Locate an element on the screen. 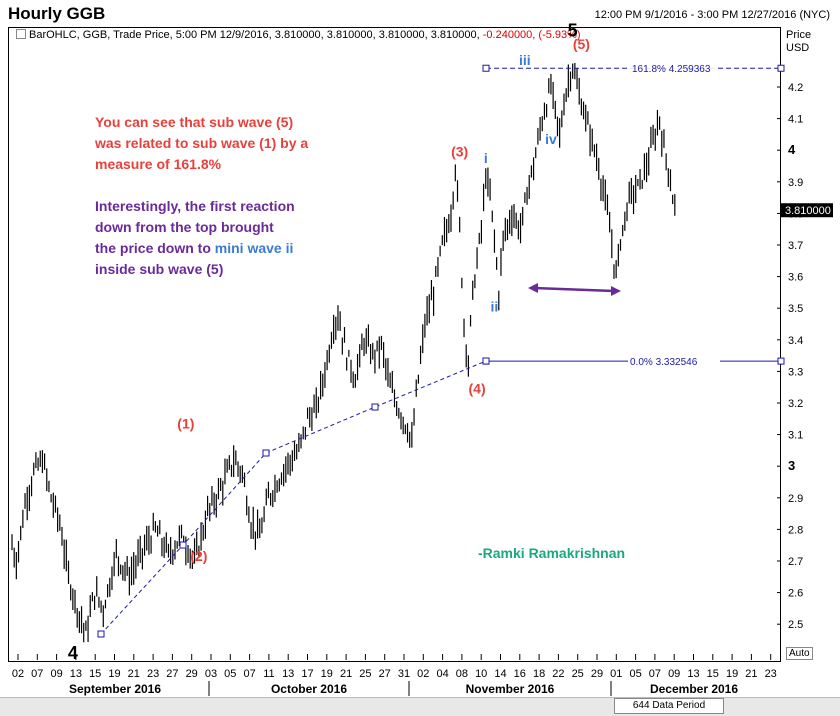  wave-label: (5) is located at coordinates (581, 44).